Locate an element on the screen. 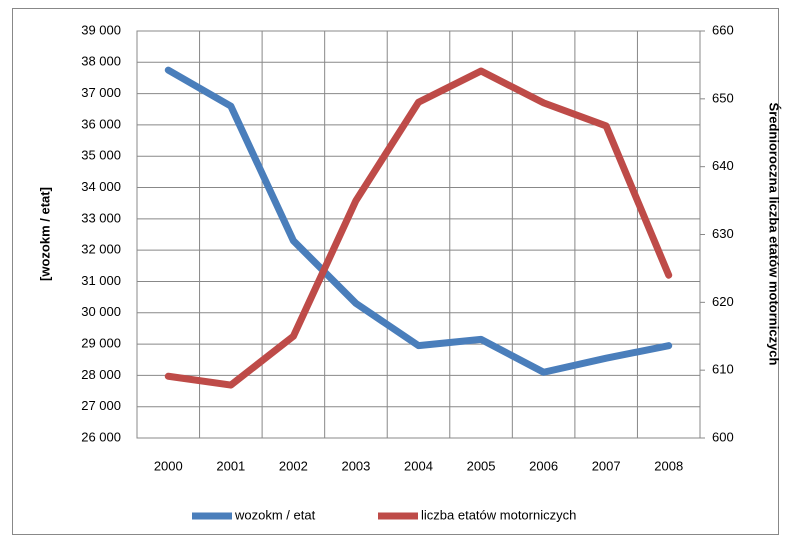  y-tick-label: 37 000 is located at coordinates (101, 92).